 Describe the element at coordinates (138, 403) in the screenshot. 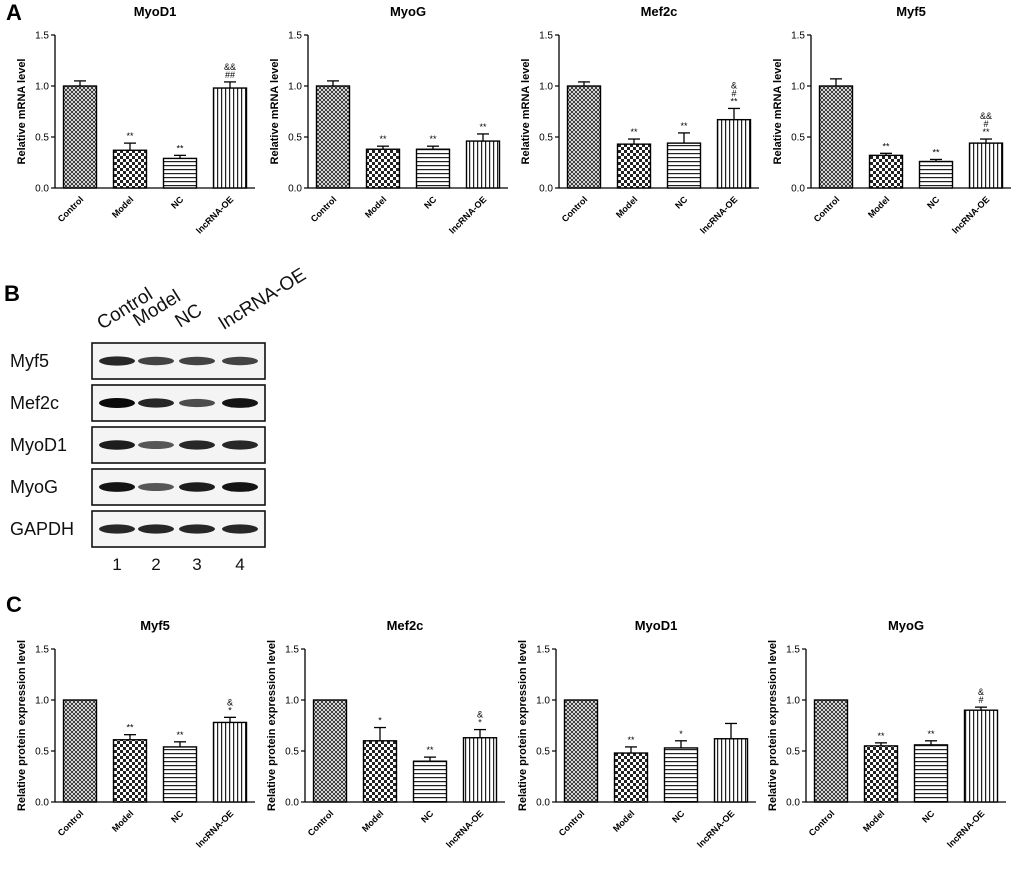

I see `blot-row-mef2c: Mef2c` at that location.